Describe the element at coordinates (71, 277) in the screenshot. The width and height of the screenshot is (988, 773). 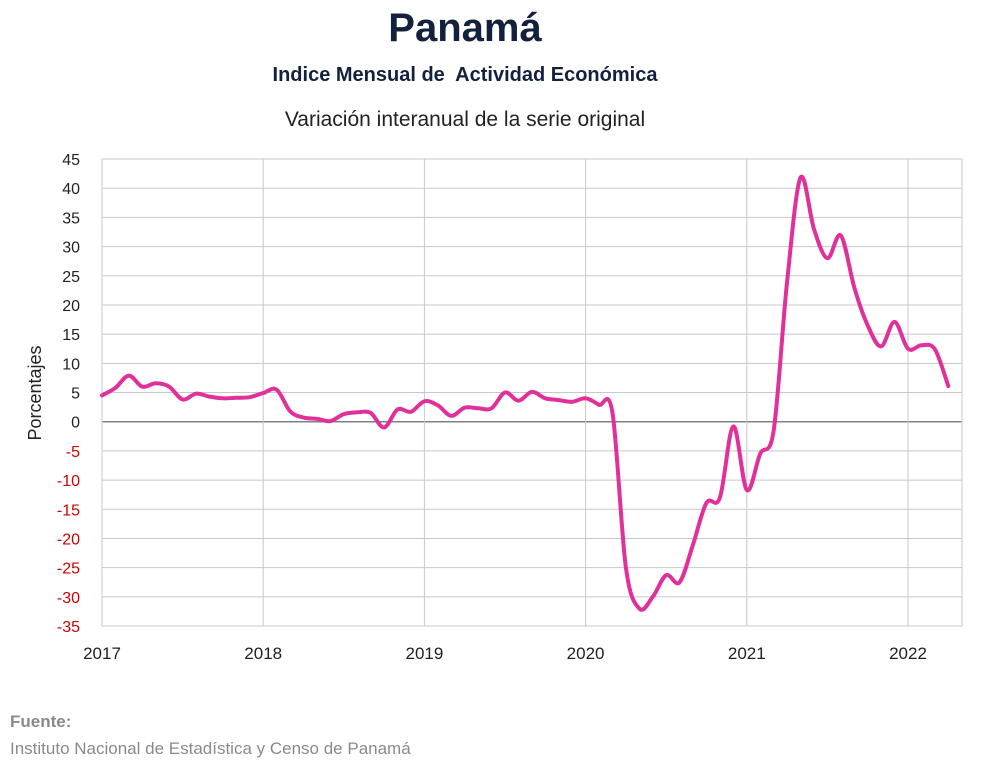
I see `y-tick-label: 25` at that location.